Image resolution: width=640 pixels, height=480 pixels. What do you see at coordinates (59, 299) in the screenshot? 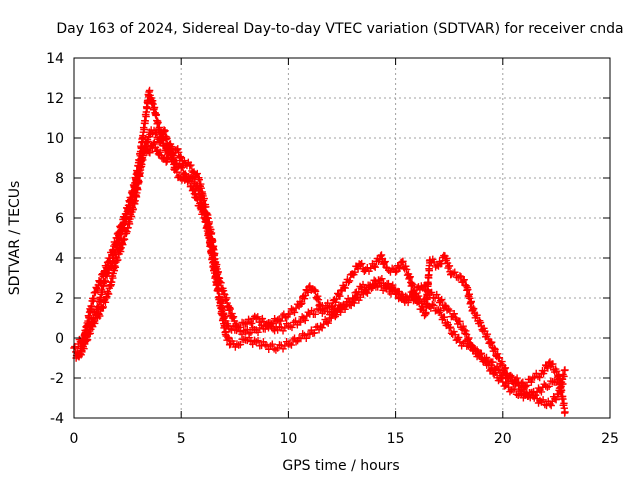
I see `y-tick-label: 2` at bounding box center [59, 299].